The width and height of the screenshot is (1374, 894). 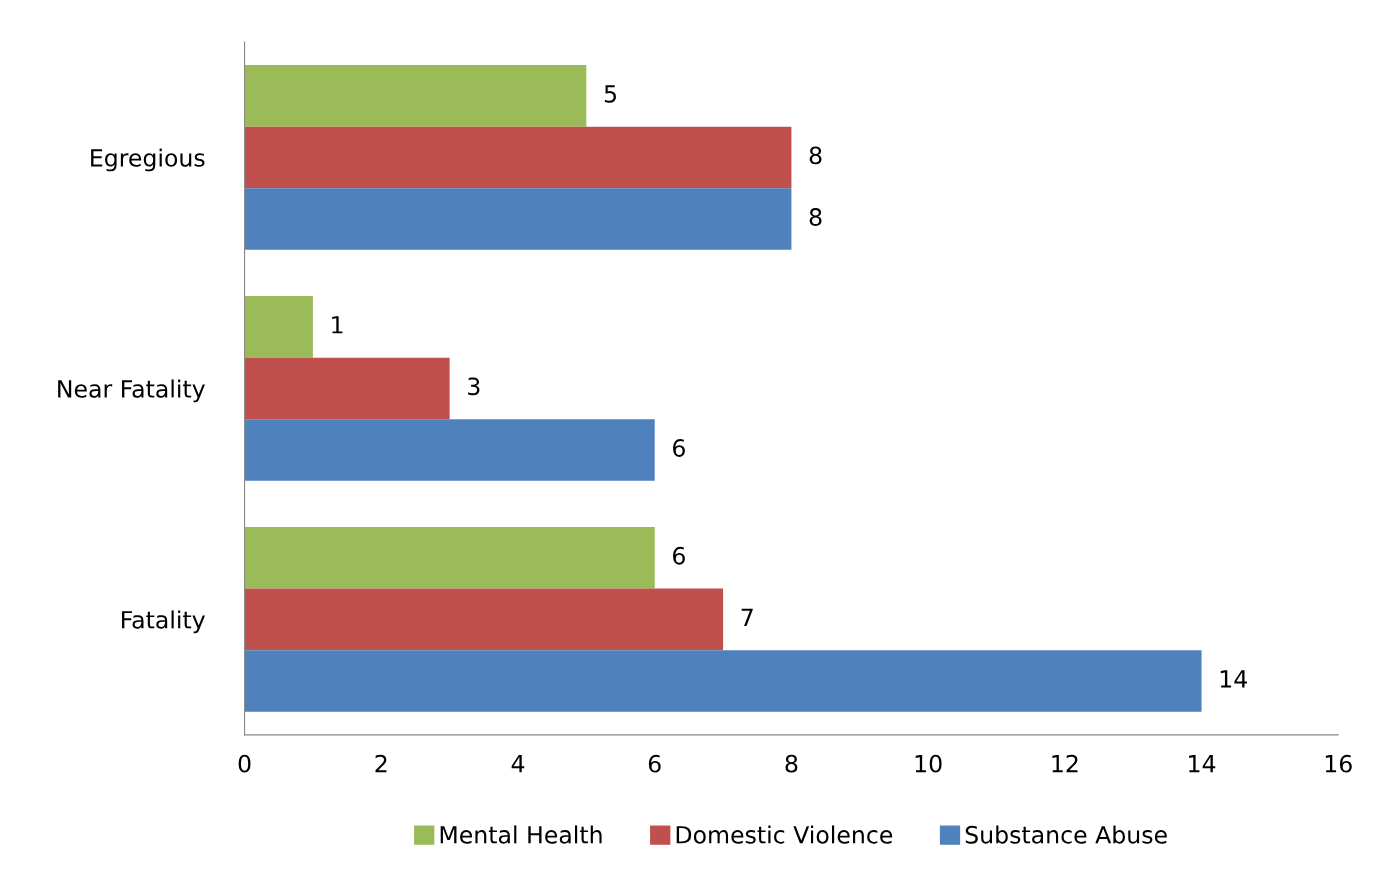 I want to click on data-label: 1, so click(x=337, y=325).